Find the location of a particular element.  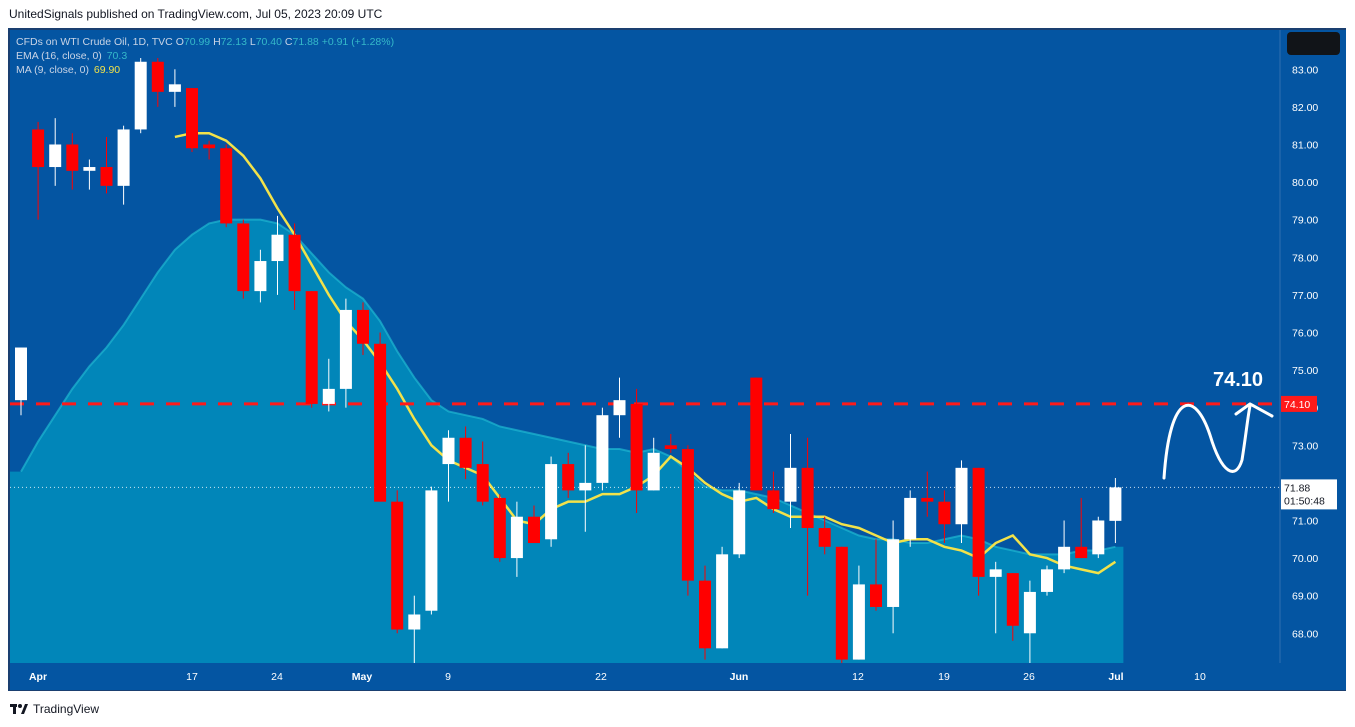

ohlc-change: +0.91 (+1.28%) is located at coordinates (358, 42).